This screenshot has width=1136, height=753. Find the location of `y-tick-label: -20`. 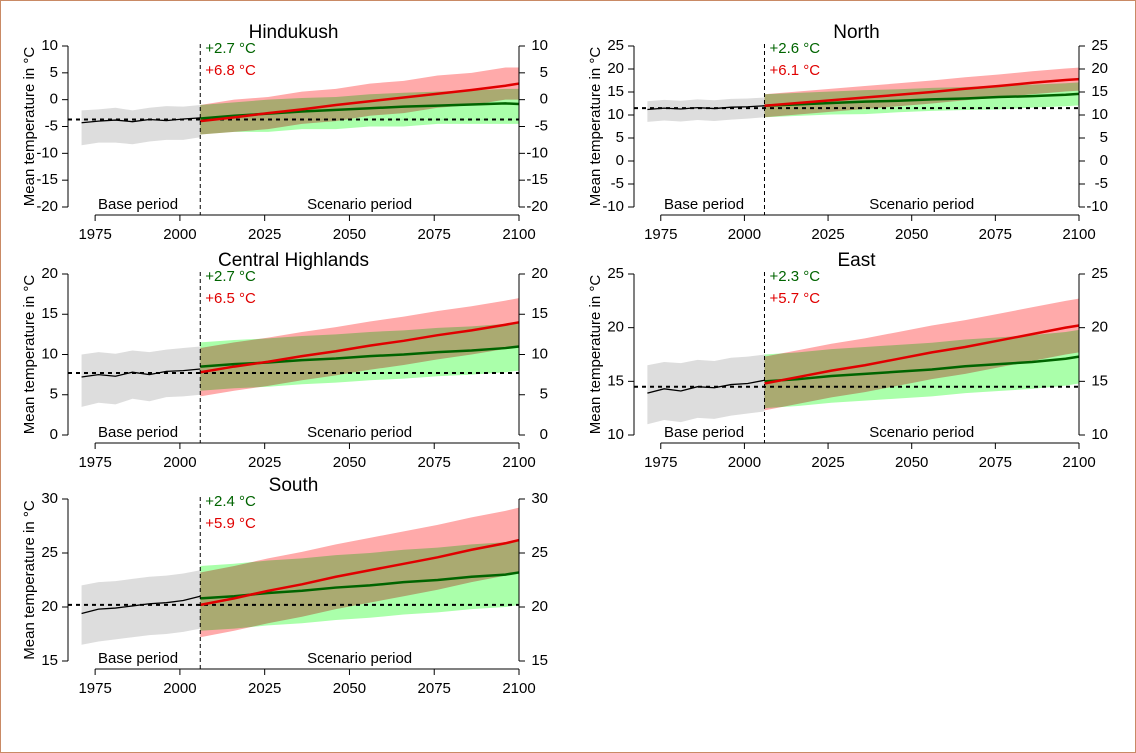

y-tick-label: -20 is located at coordinates (47, 206).